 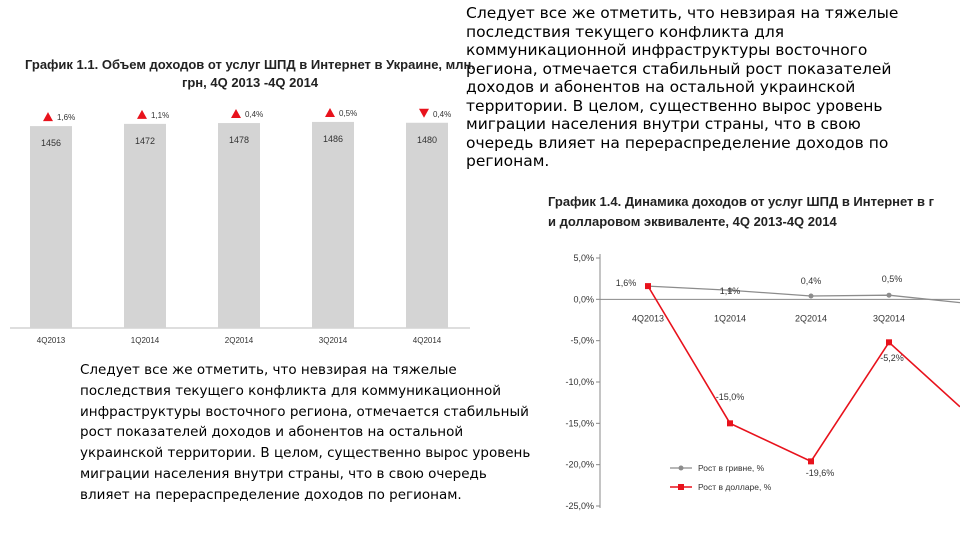 I want to click on bar-value-label: 1480, so click(x=427, y=140).